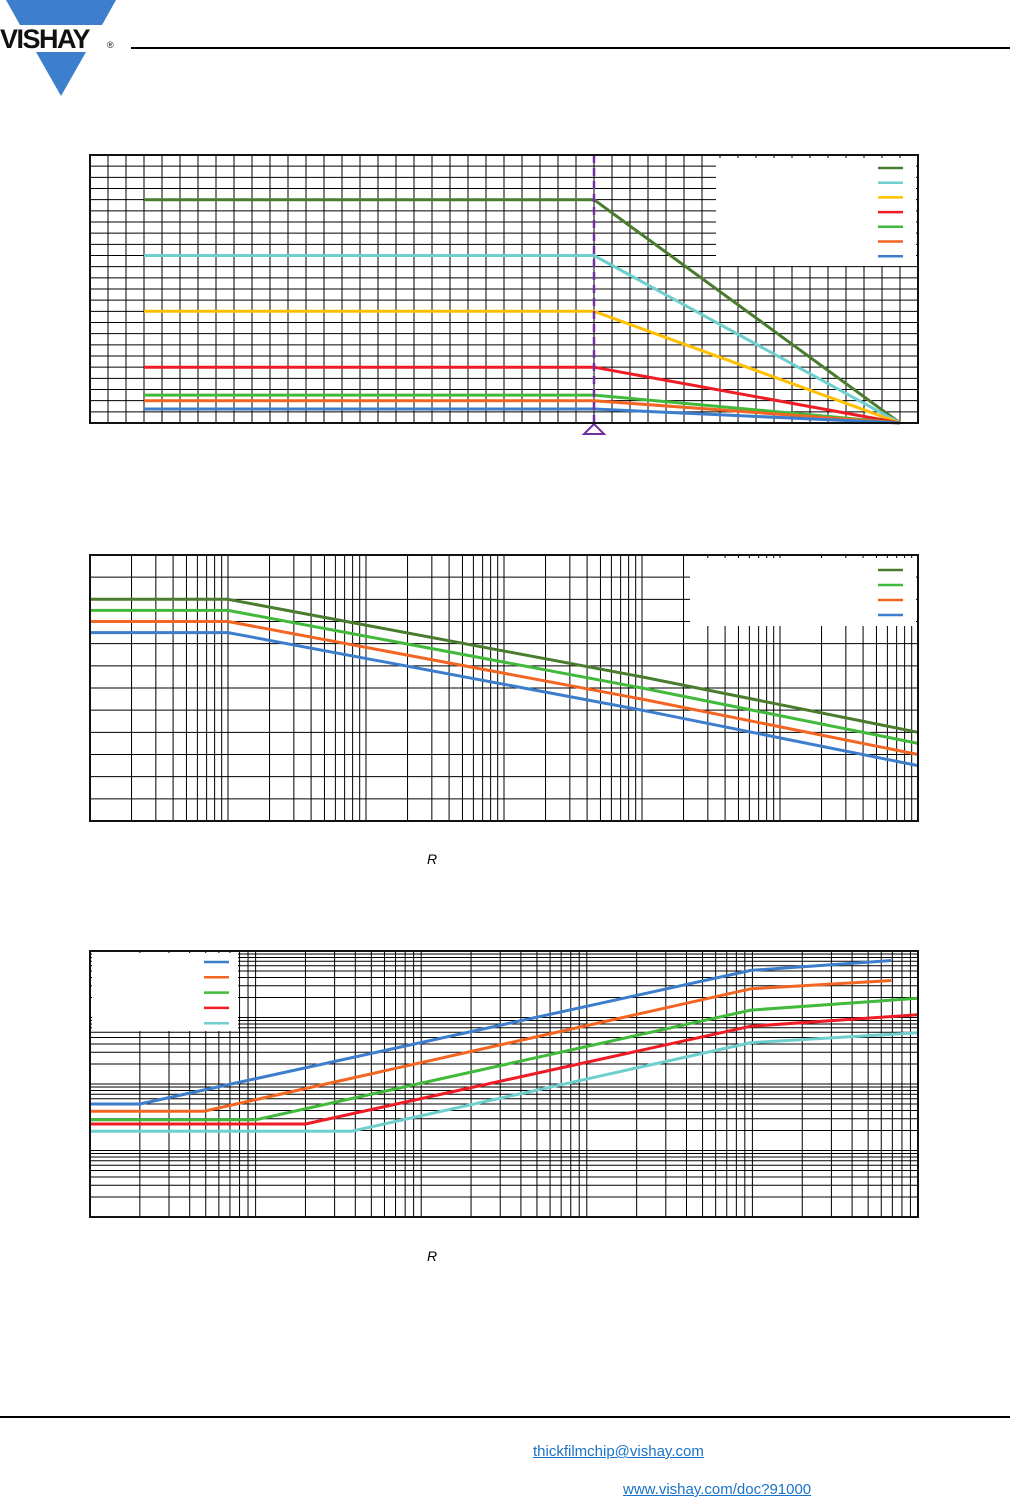  What do you see at coordinates (594, 428) in the screenshot?
I see `knee-marker-triangle` at bounding box center [594, 428].